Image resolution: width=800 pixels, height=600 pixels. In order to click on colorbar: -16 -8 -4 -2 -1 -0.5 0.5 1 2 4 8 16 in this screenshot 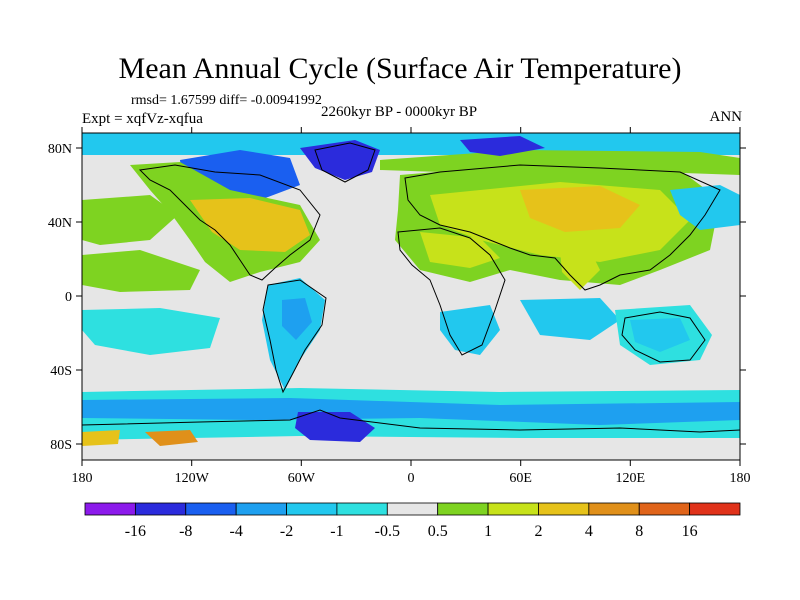, I will do `click(412, 521)`.